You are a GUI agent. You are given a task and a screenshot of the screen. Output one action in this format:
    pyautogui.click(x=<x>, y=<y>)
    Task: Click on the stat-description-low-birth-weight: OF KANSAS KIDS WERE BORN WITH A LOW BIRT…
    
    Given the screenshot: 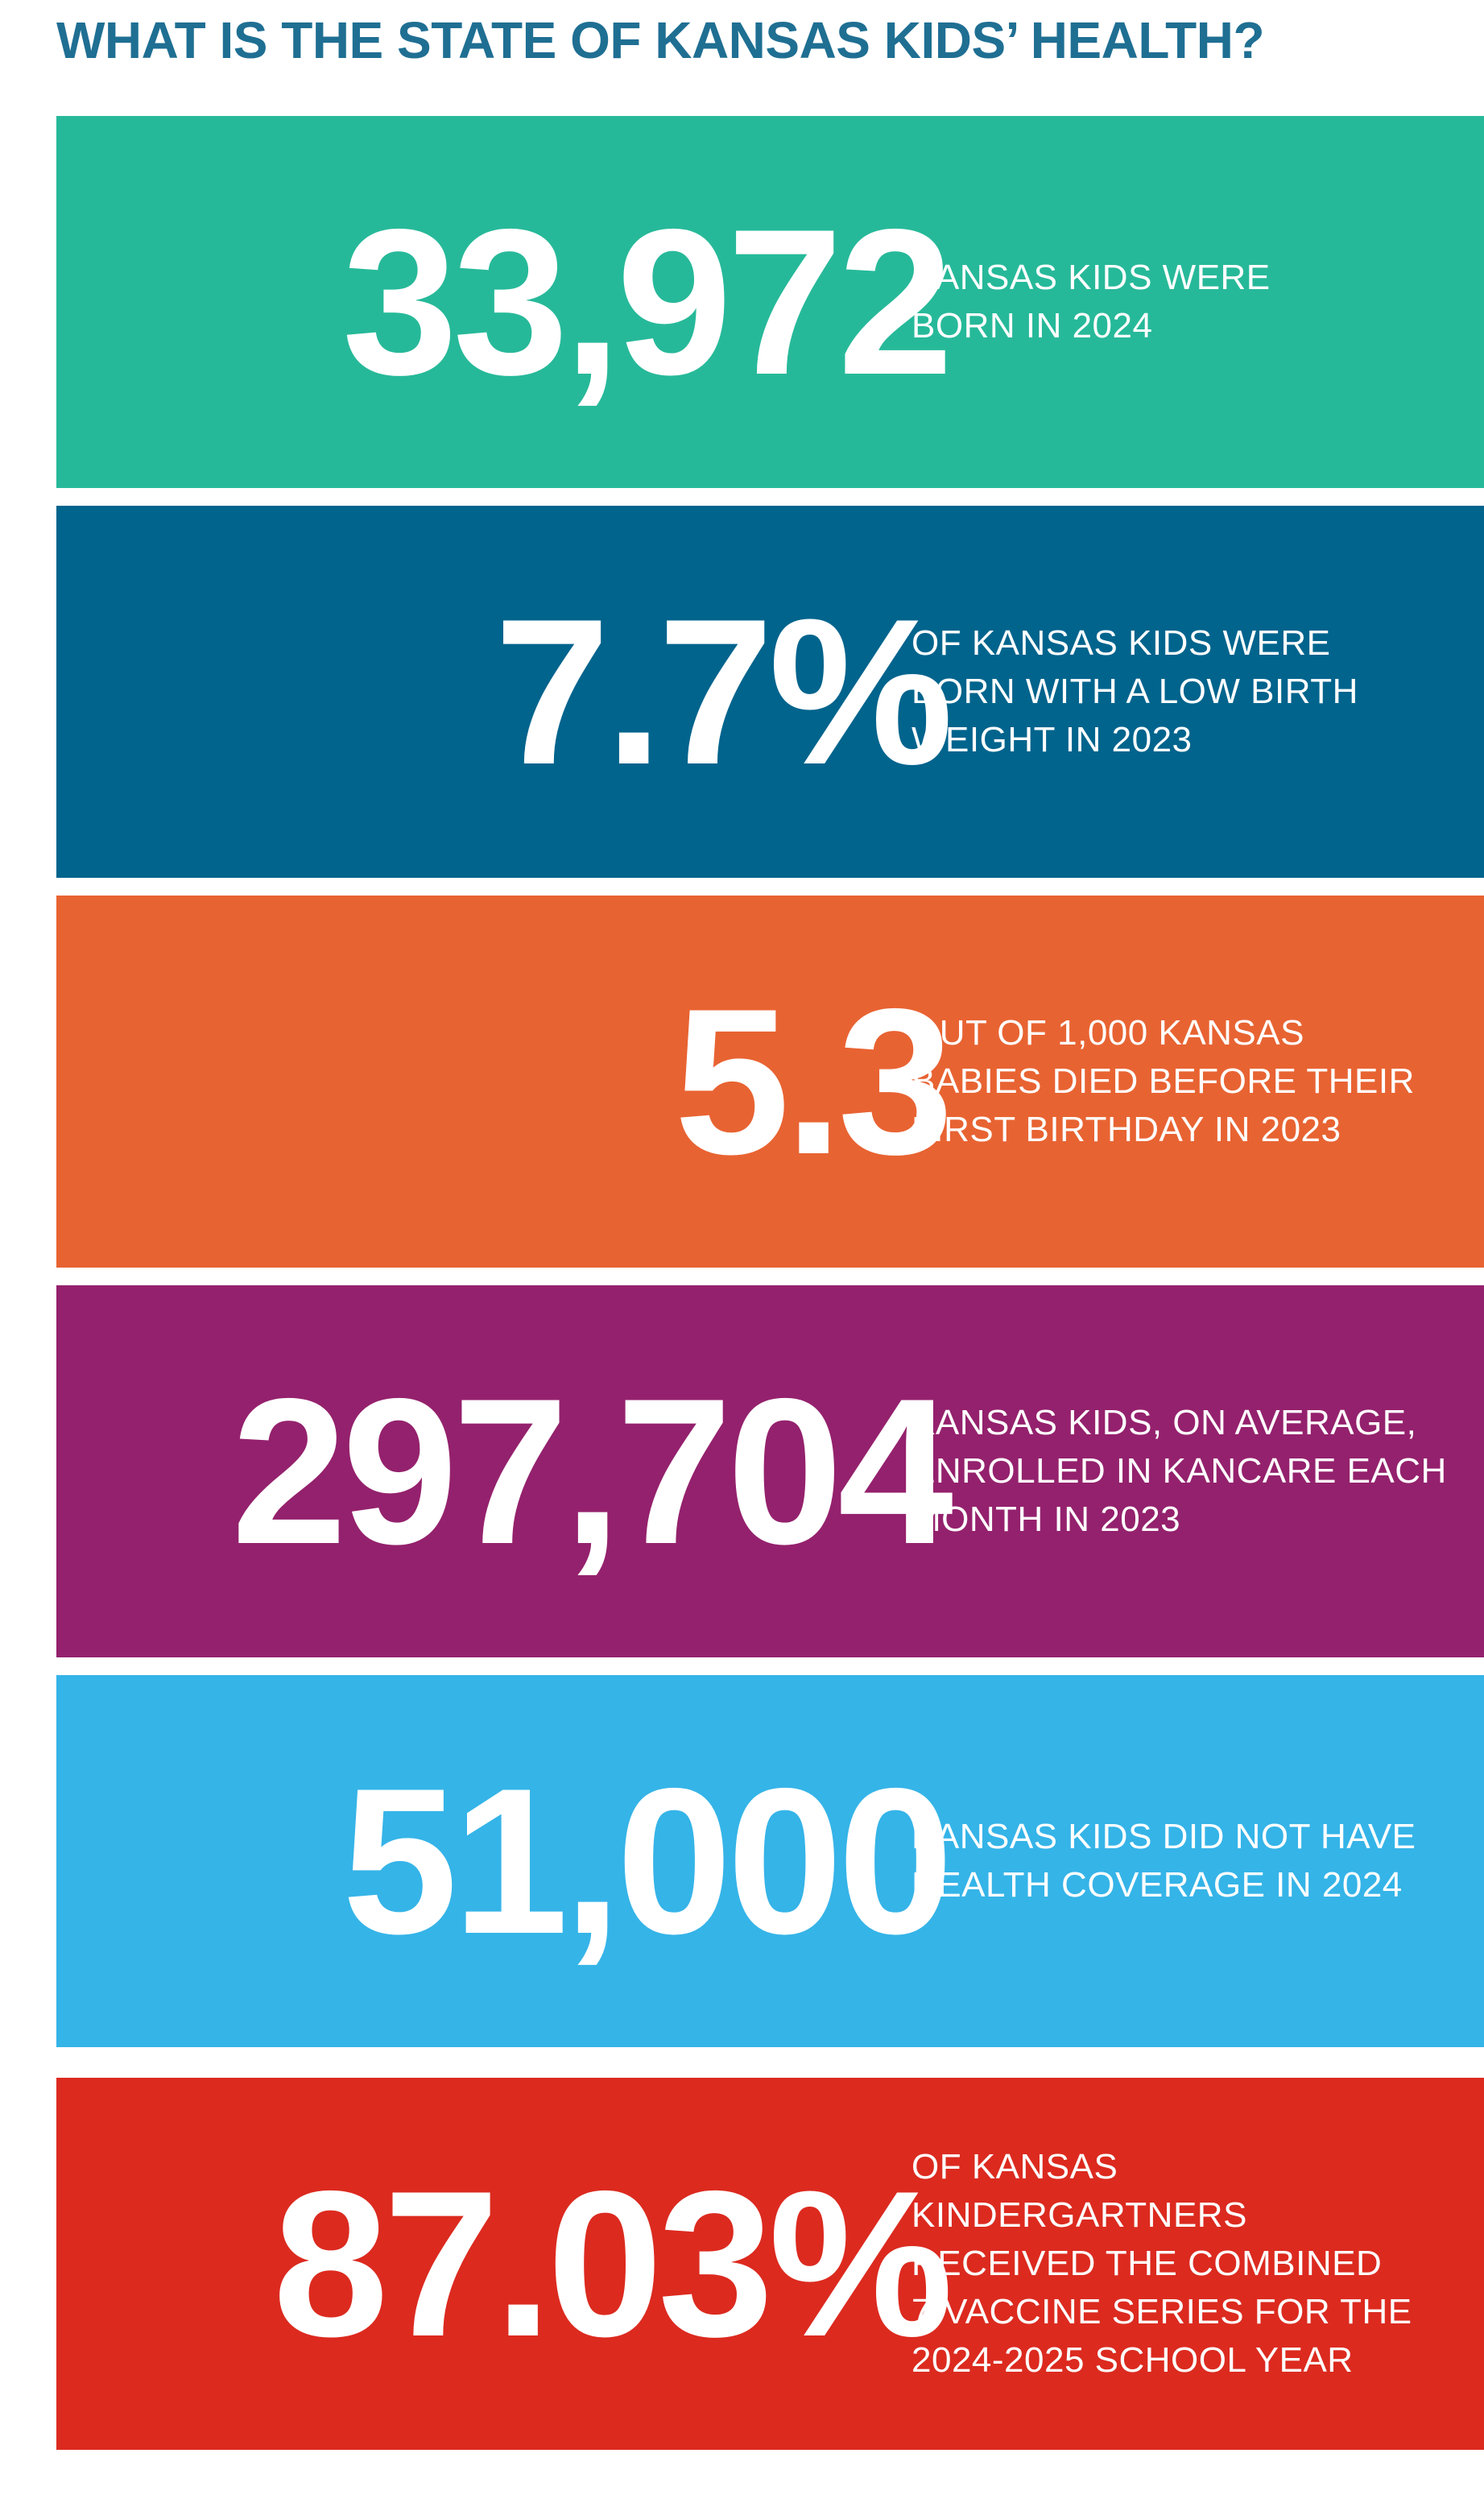 What is the action you would take?
    pyautogui.click(x=1134, y=691)
    